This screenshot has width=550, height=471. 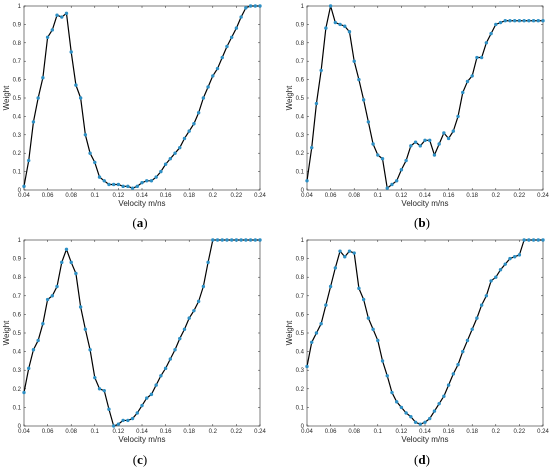 I want to click on x-tick-label: 0.24, so click(x=543, y=432).